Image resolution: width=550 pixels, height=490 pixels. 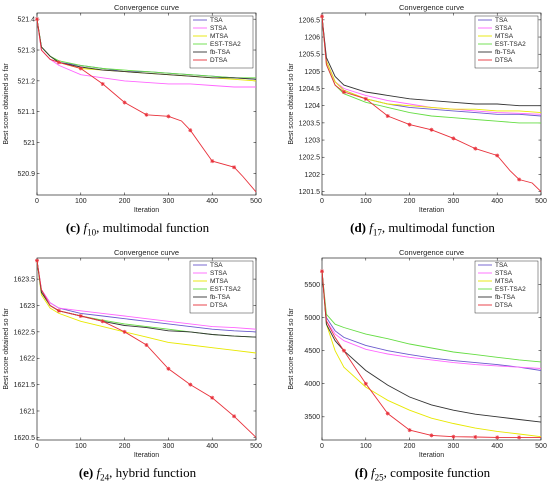 I want to click on caption-text: , composite function, so click(x=437, y=472).